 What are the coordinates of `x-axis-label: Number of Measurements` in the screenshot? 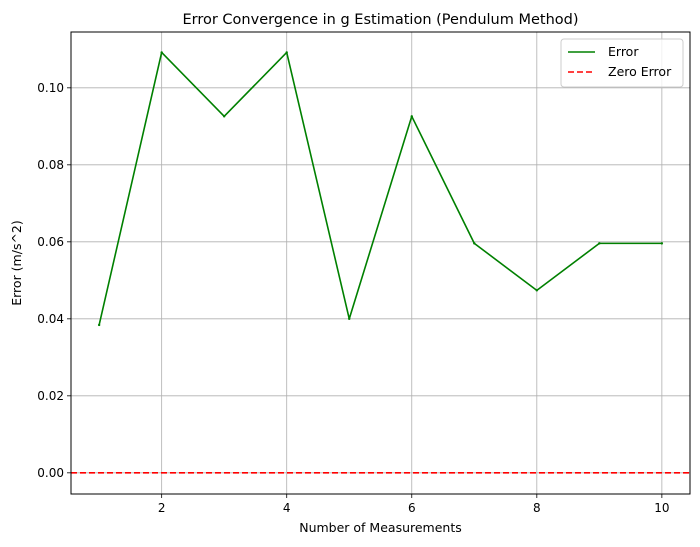 It's located at (380, 527).